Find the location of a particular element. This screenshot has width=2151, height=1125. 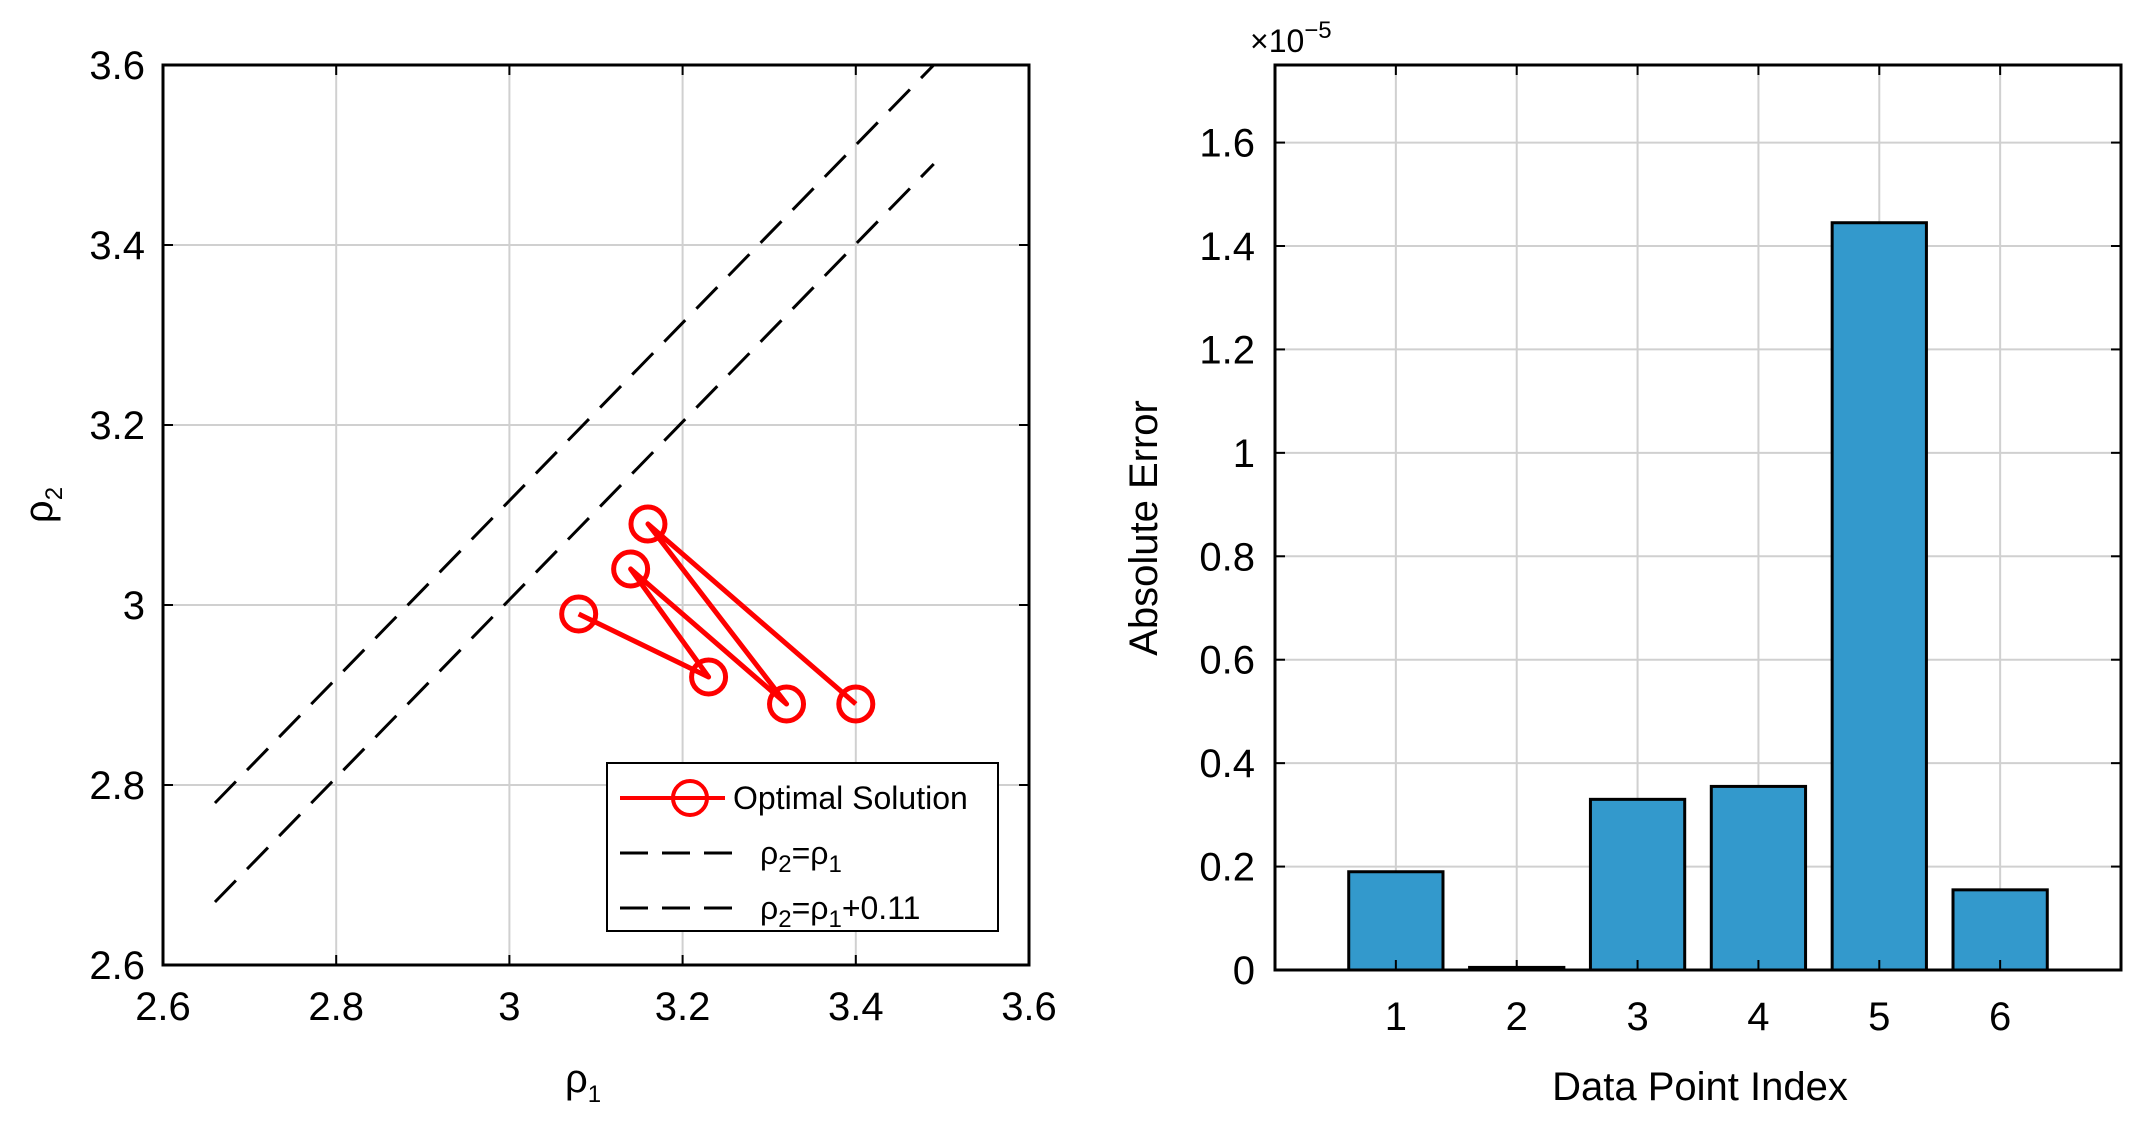

left-y-tick-label: 3.2 is located at coordinates (117, 426).